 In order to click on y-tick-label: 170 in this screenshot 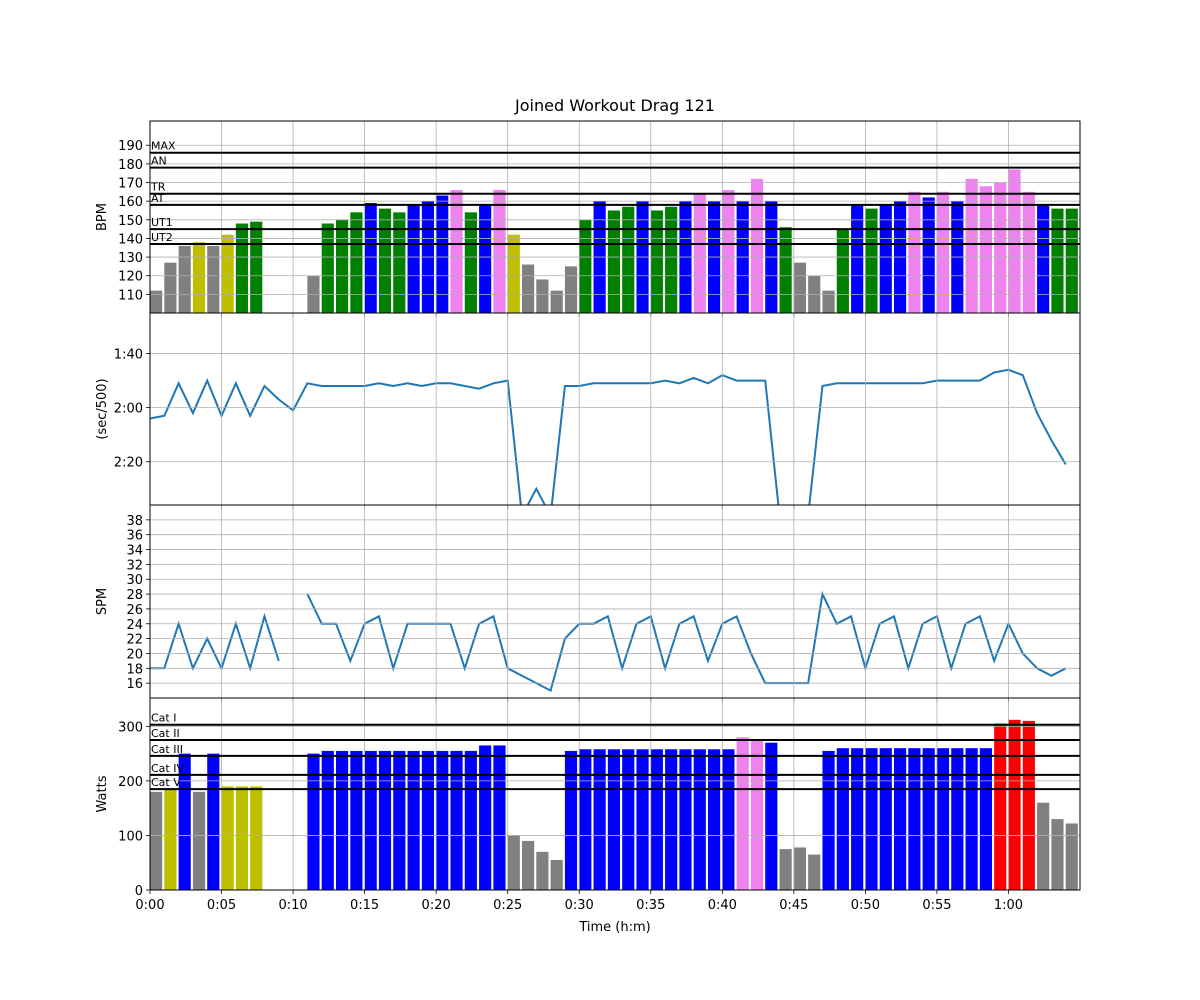, I will do `click(130, 184)`.